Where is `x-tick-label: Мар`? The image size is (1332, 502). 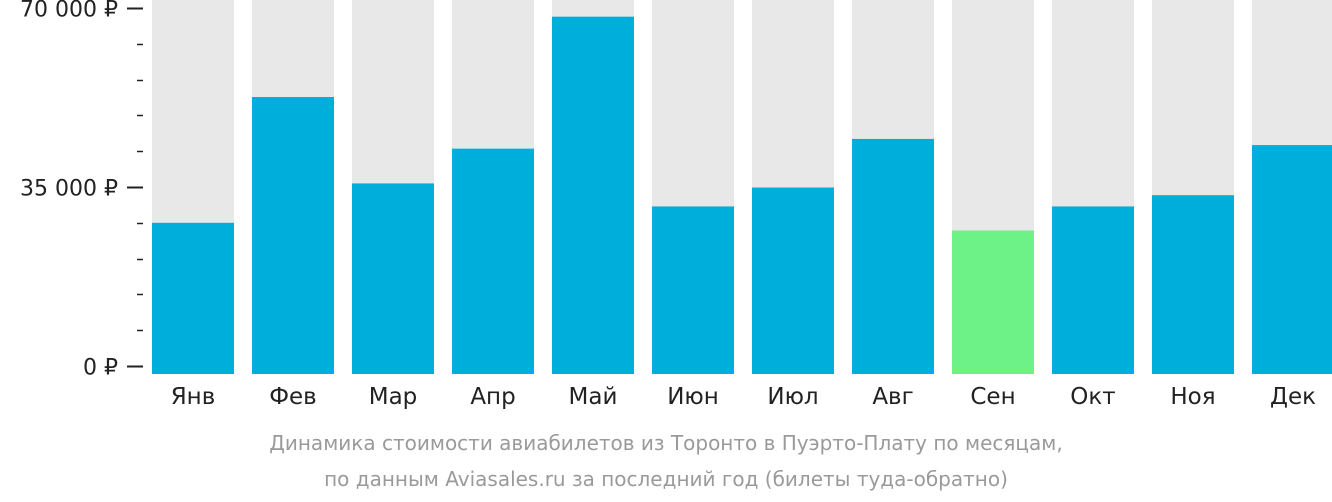
x-tick-label: Мар is located at coordinates (393, 397).